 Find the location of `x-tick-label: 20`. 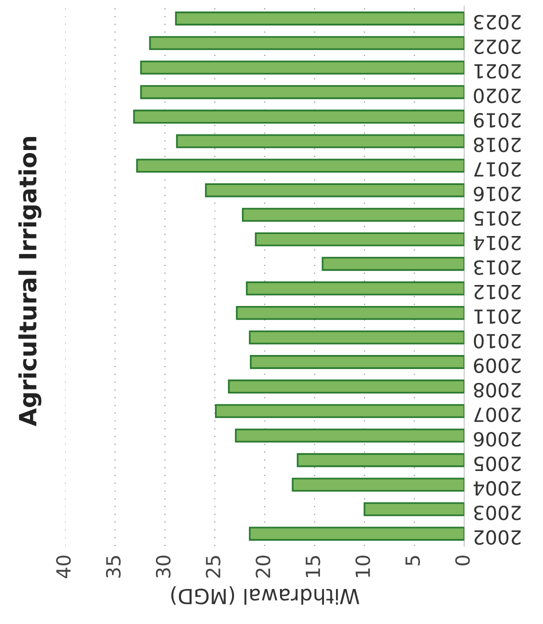

x-tick-label: 20 is located at coordinates (263, 567).